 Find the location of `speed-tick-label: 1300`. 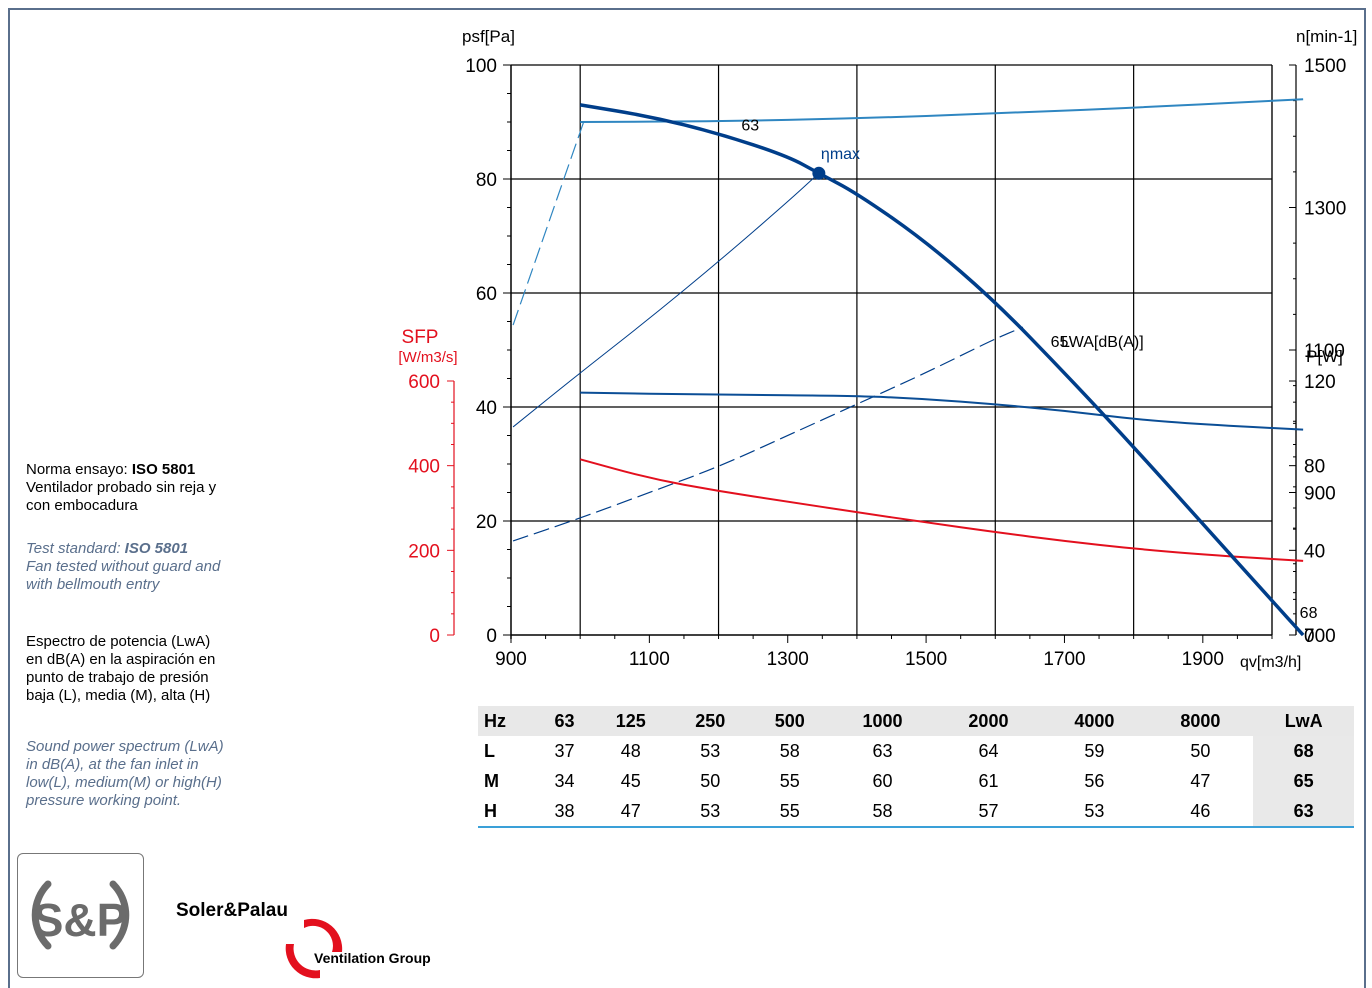

speed-tick-label: 1300 is located at coordinates (1325, 209).